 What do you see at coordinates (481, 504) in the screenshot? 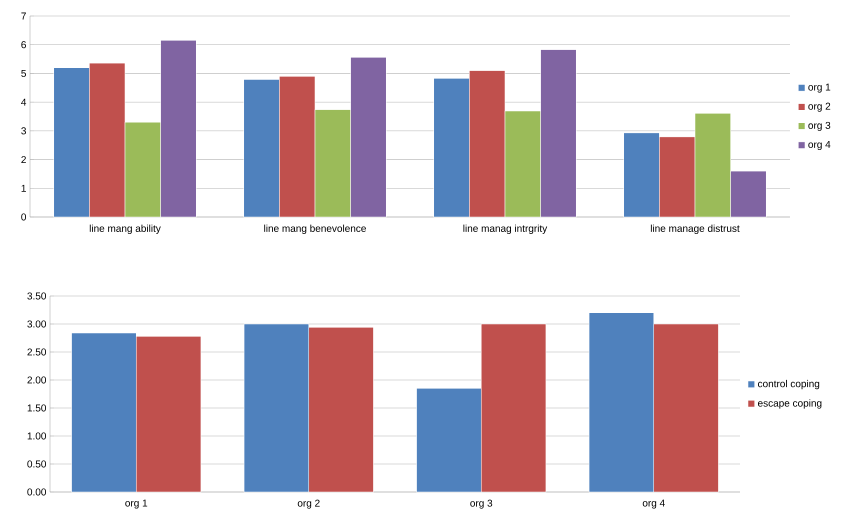
I see `x-tick-label: org 3` at bounding box center [481, 504].